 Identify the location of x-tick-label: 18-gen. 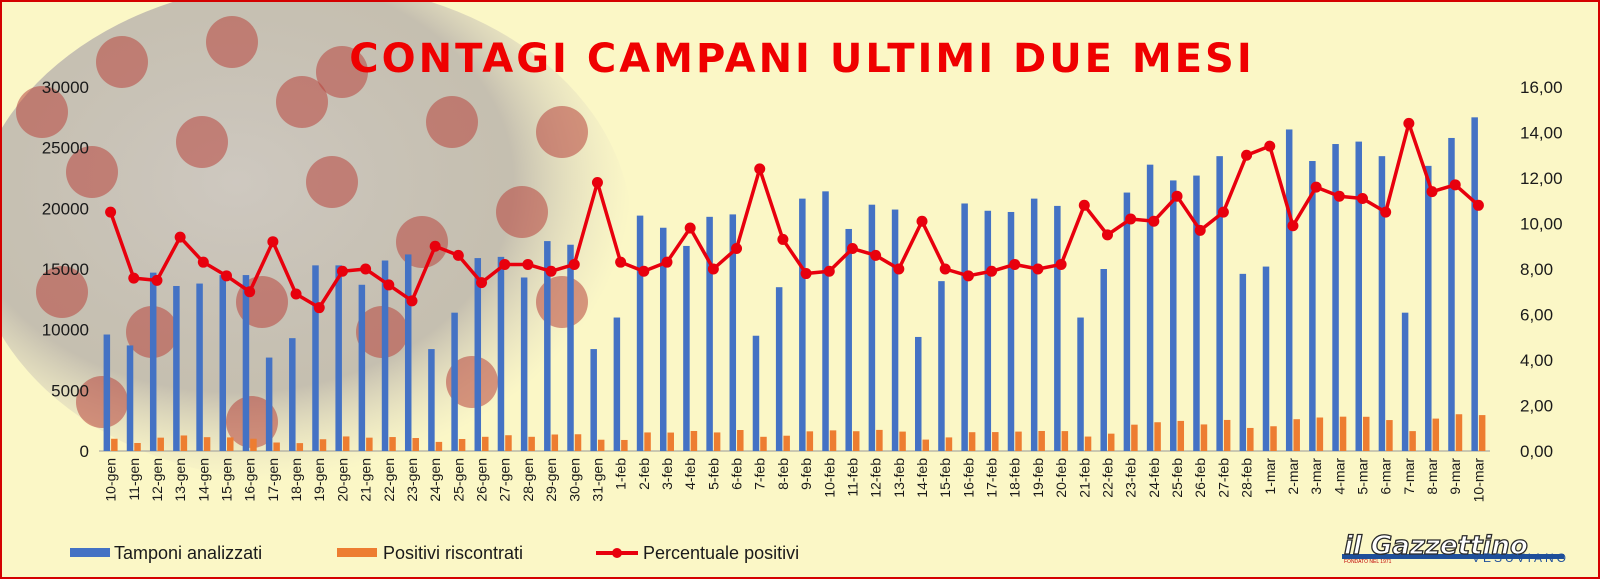
(296, 480).